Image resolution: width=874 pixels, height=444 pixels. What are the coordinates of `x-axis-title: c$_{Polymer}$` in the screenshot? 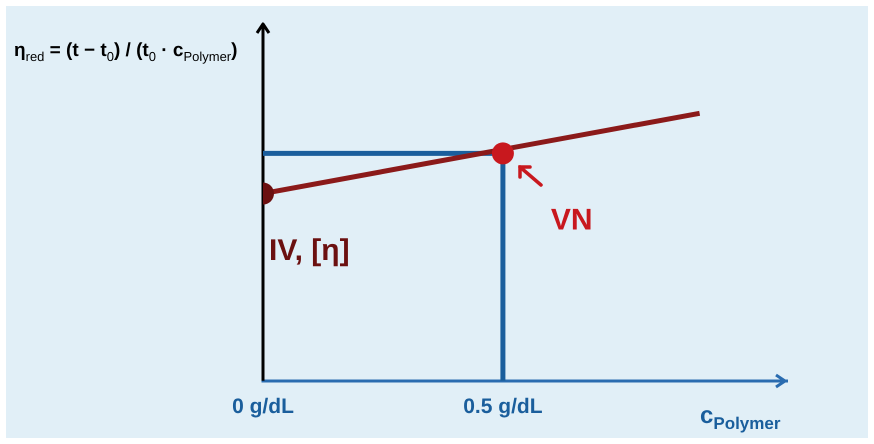 It's located at (740, 418).